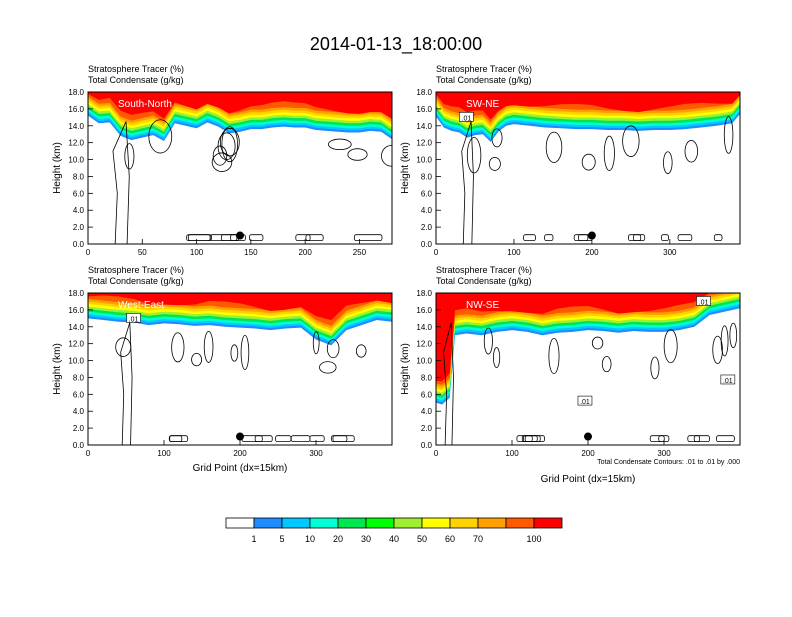 This screenshot has width=792, height=617. Describe the element at coordinates (482, 305) in the screenshot. I see `panel-label: NW-SE` at that location.